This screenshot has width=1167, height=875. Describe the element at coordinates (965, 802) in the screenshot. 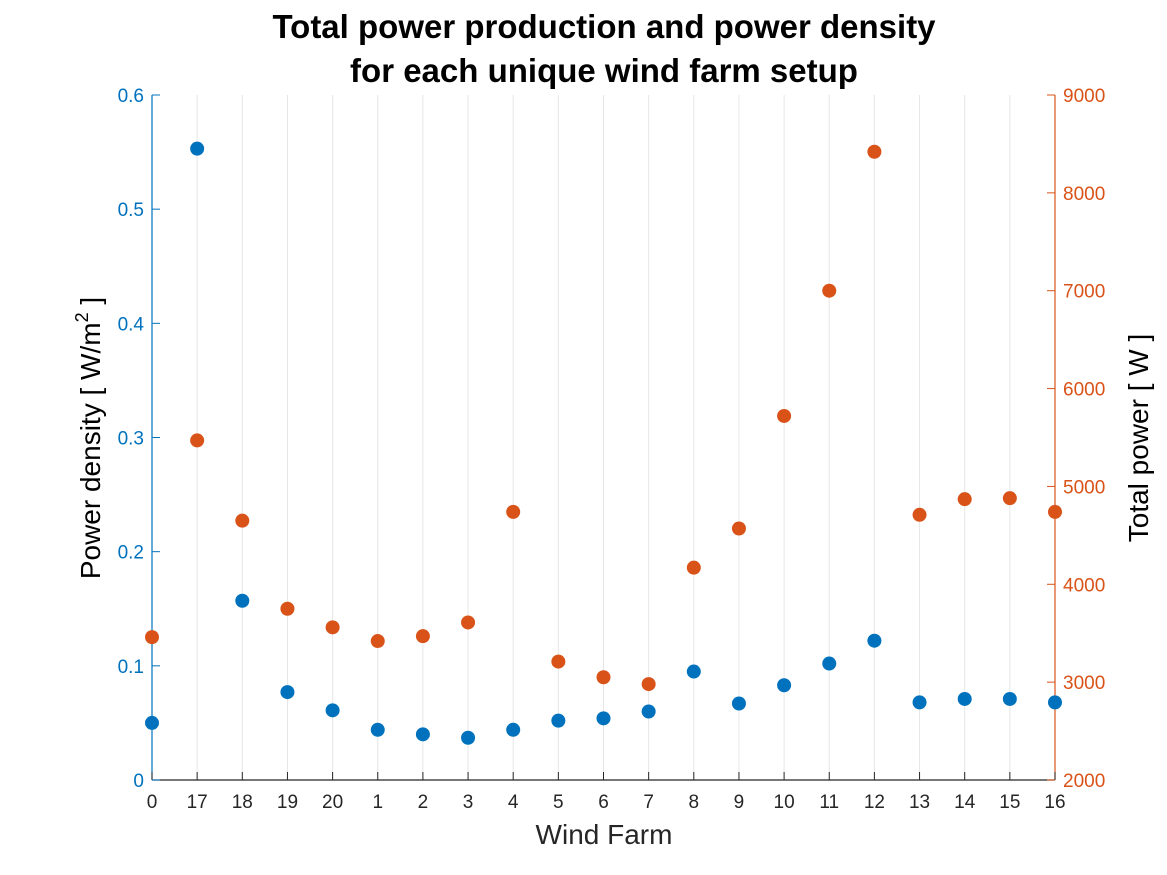

I see `x-tick-label: 14` at that location.